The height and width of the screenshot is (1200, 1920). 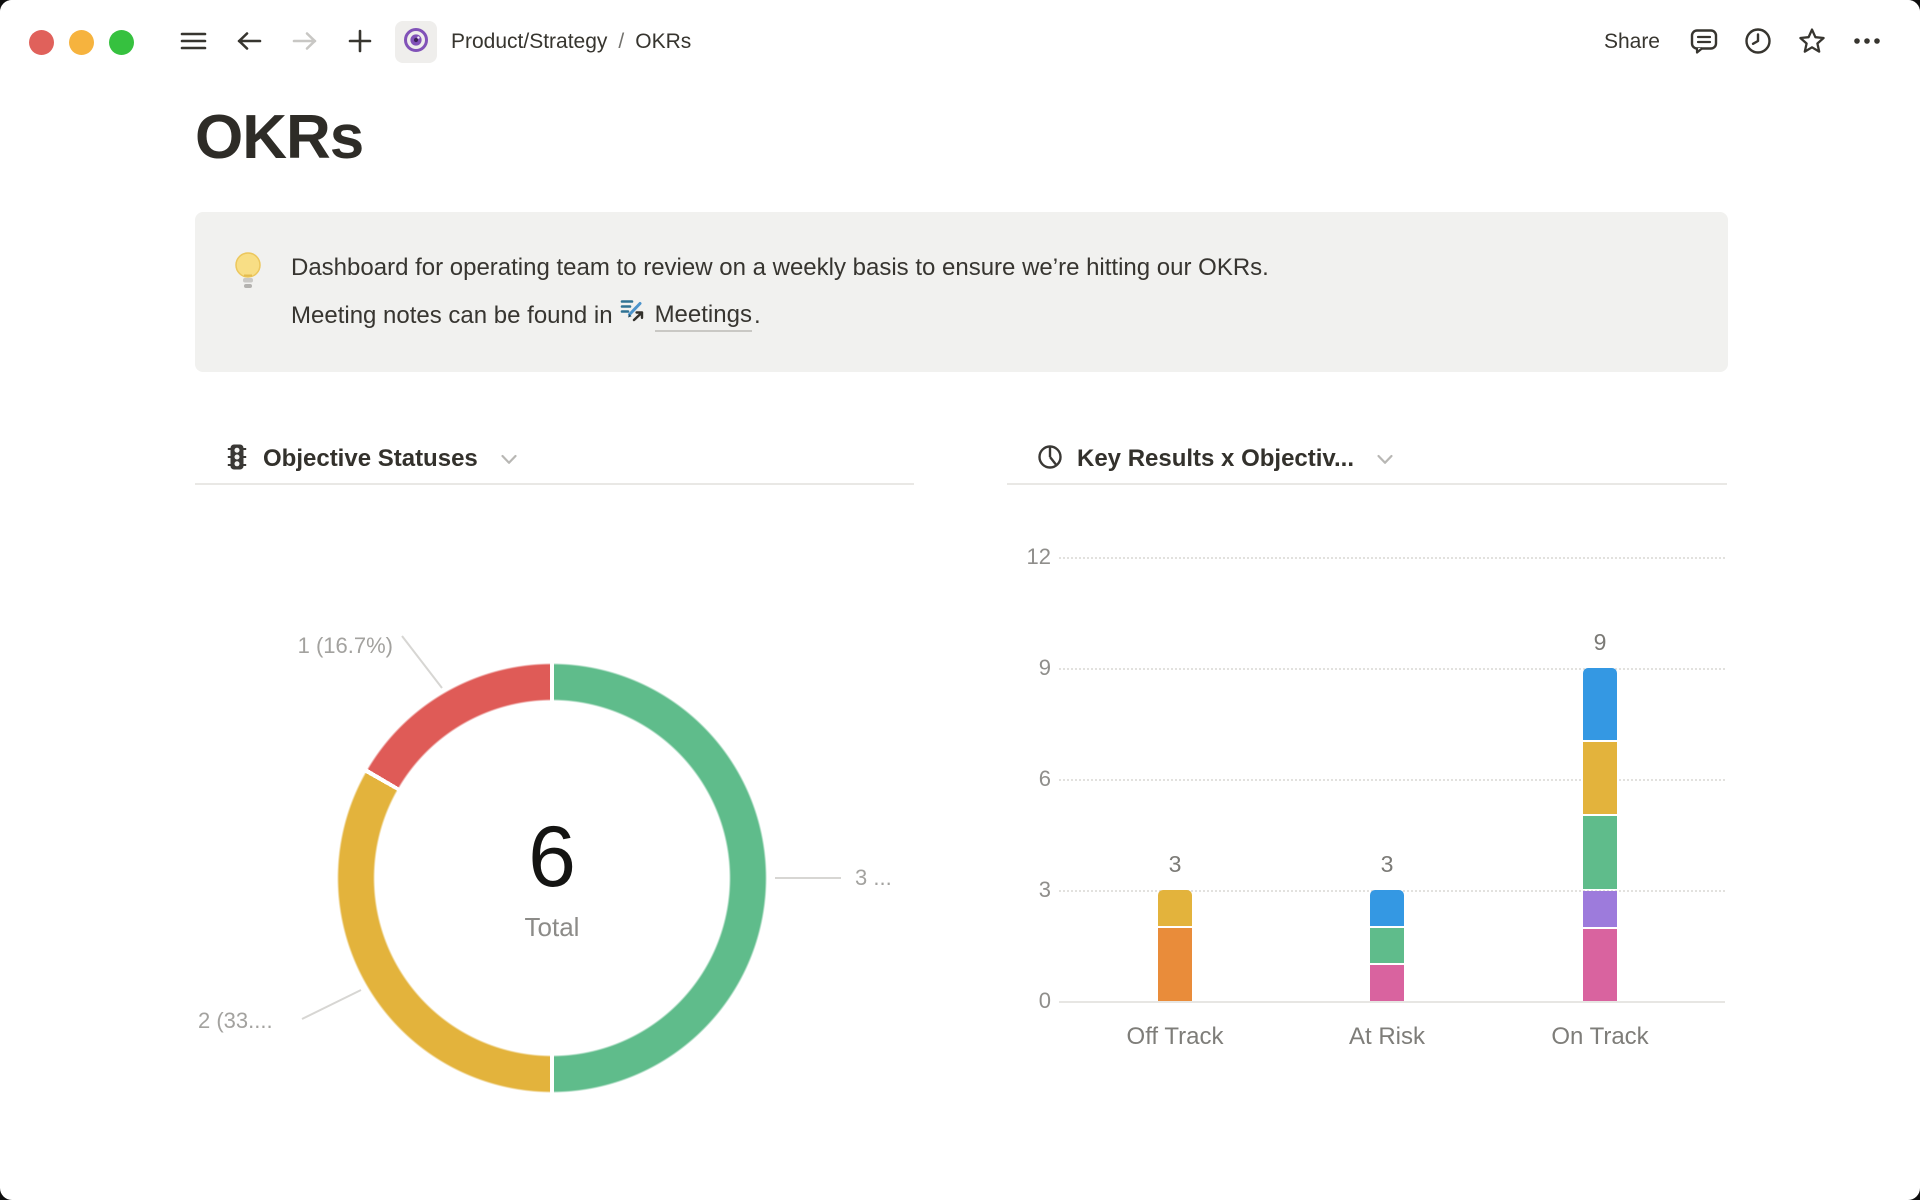 I want to click on more-options-button, so click(x=1867, y=42).